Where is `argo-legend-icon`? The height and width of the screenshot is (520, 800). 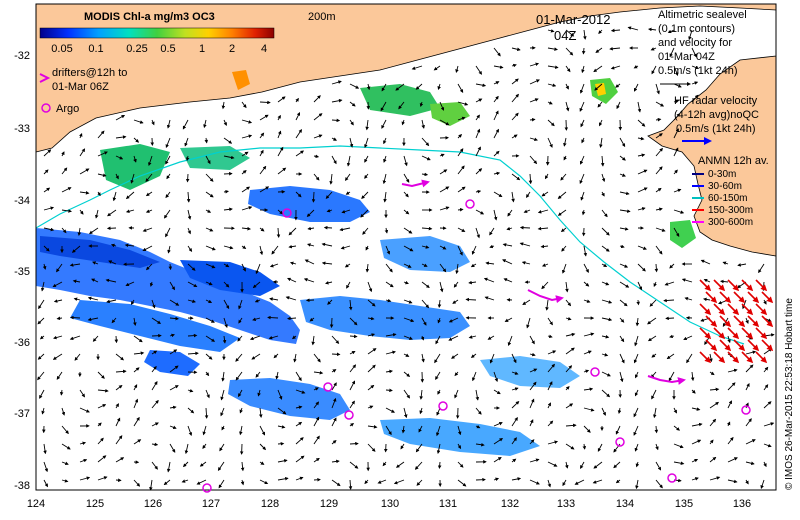 argo-legend-icon is located at coordinates (46, 108).